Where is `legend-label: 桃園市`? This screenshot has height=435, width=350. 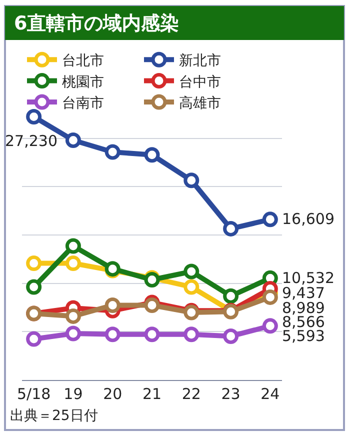 legend-label: 桃園市 is located at coordinates (83, 82).